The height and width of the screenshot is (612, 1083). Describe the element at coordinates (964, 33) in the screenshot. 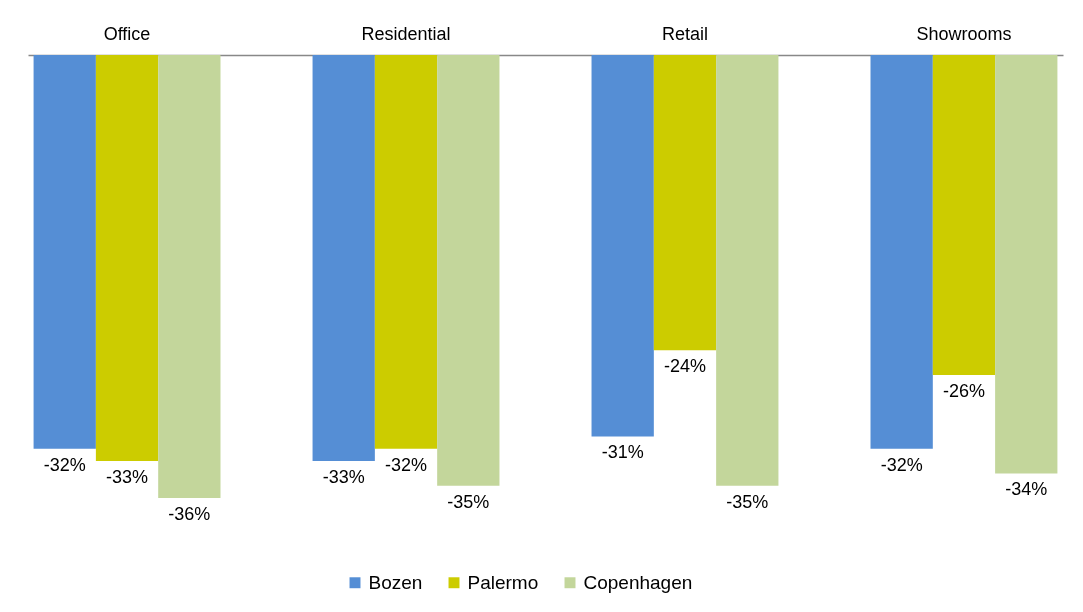

I see `x-tick-label: Showrooms` at that location.